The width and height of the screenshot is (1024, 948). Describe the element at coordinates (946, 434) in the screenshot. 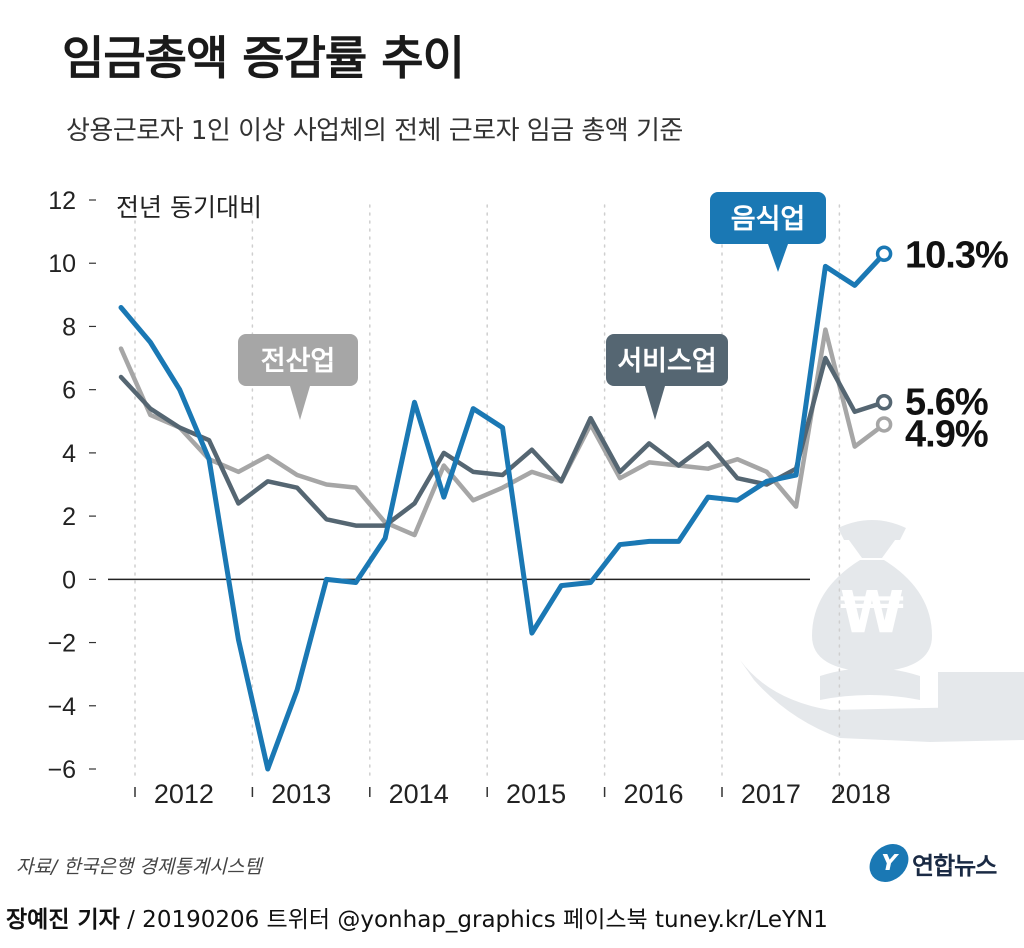

I see `end-value-label: 4.9%` at that location.